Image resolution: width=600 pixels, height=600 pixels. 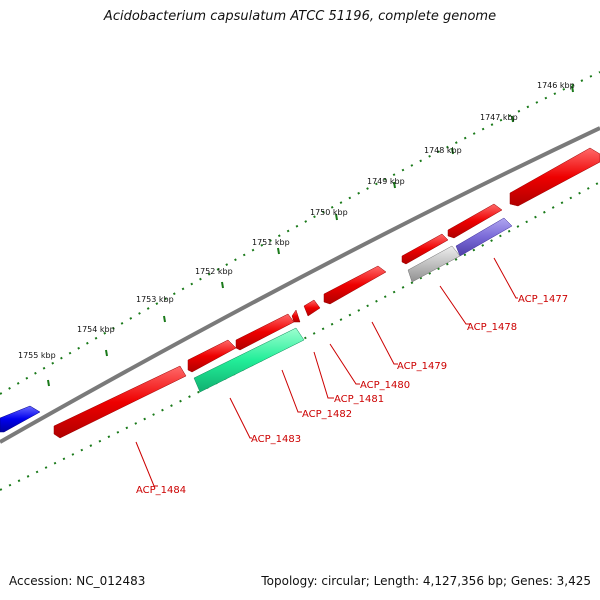 What do you see at coordinates (385, 385) in the screenshot?
I see `gene-label: ACP_1480` at bounding box center [385, 385].